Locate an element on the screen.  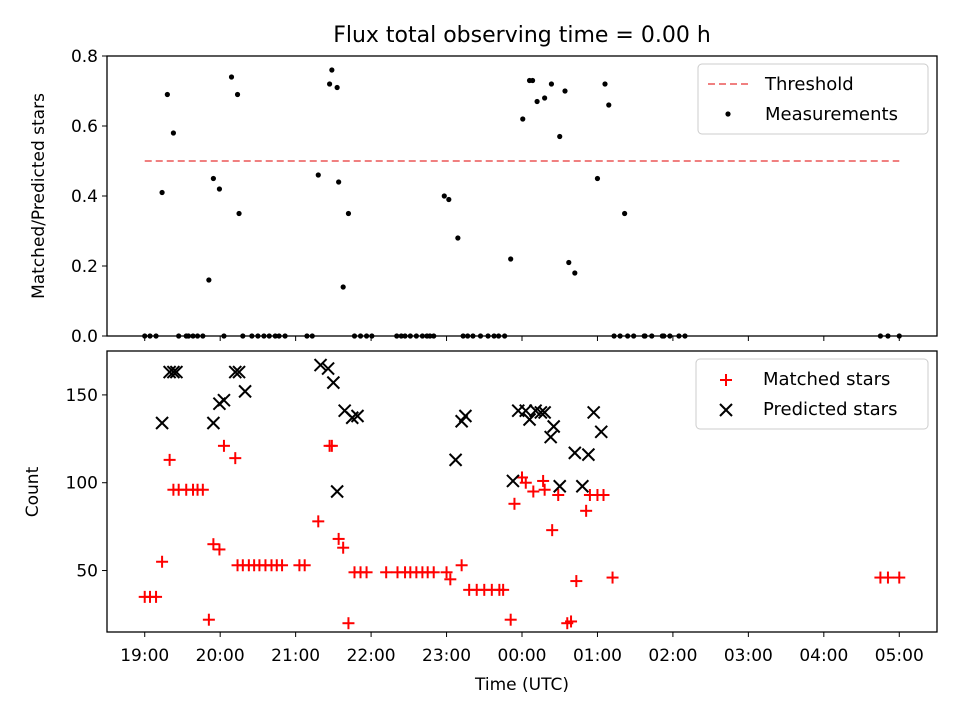
y-tick-label: 150 is located at coordinates (82, 396).